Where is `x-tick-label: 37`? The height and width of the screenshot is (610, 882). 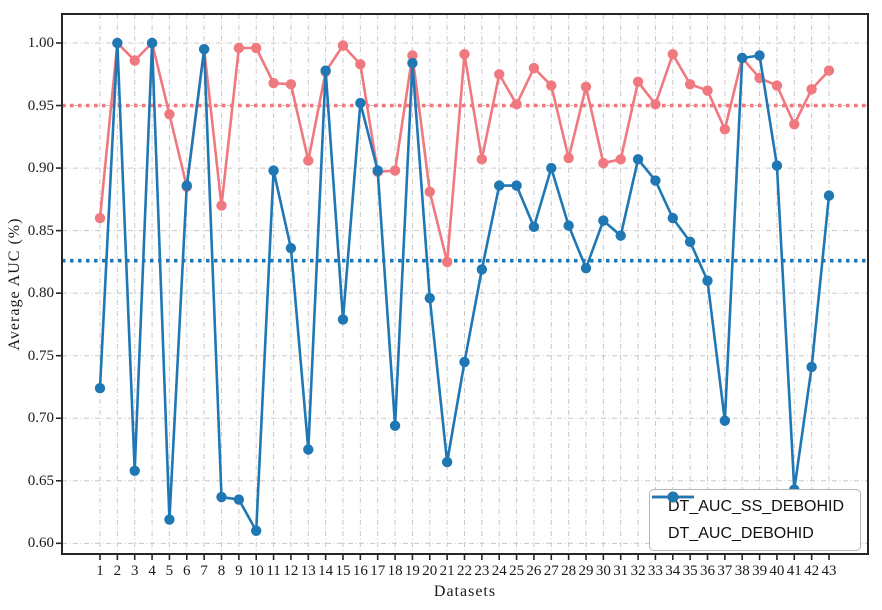
x-tick-label: 37 is located at coordinates (725, 571).